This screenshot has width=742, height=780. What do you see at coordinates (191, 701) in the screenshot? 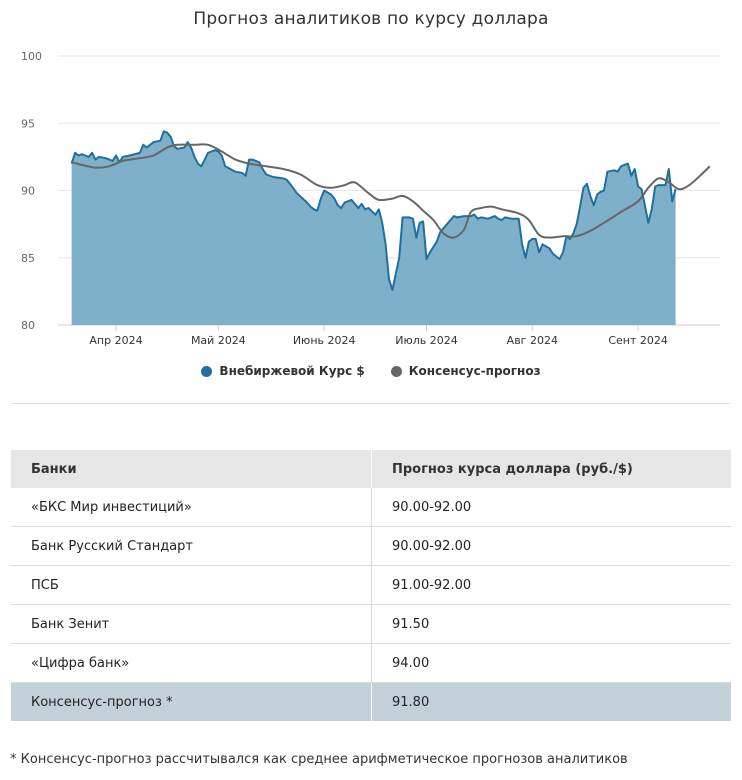
I see `bank-name: Консенсус-прогноз *` at bounding box center [191, 701].